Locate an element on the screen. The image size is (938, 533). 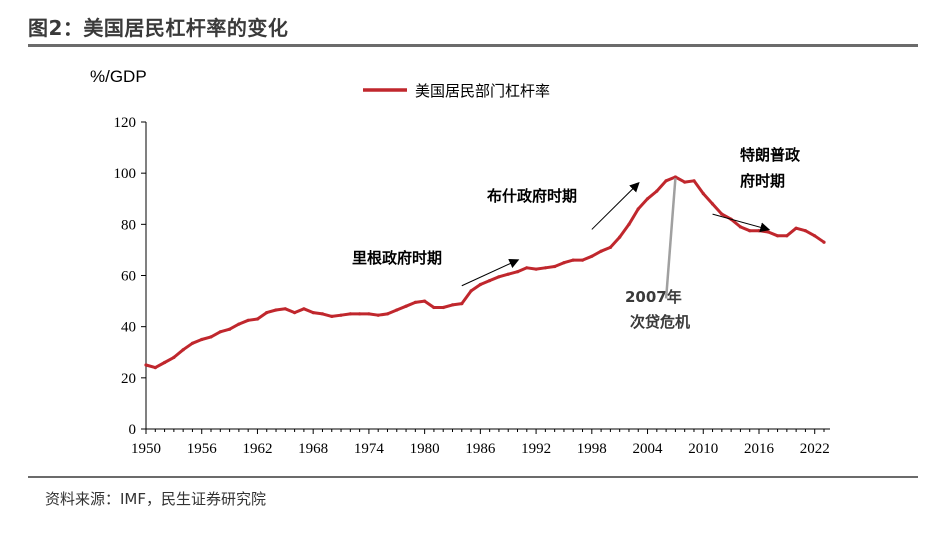
y-tick-label: 20 is located at coordinates (128, 379).